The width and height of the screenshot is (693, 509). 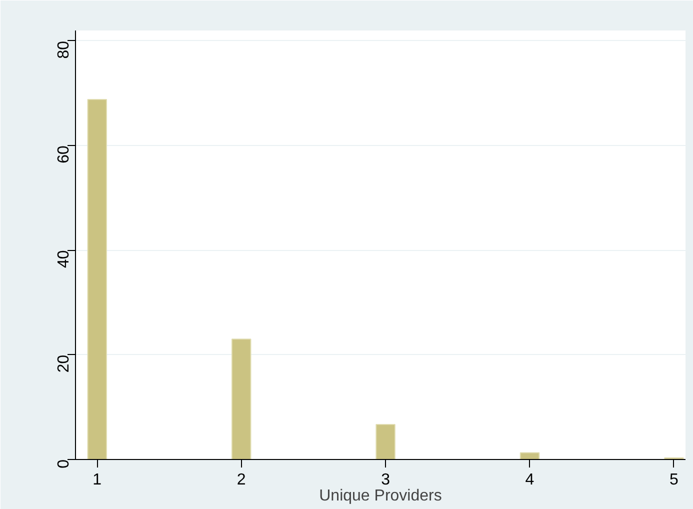 What do you see at coordinates (64, 259) in the screenshot?
I see `y-tick-label: 40` at bounding box center [64, 259].